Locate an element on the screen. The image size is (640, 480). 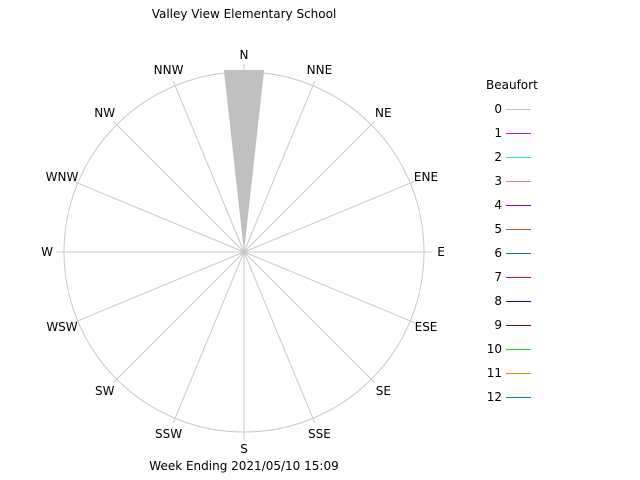
legend-label: 1 is located at coordinates (498, 133).